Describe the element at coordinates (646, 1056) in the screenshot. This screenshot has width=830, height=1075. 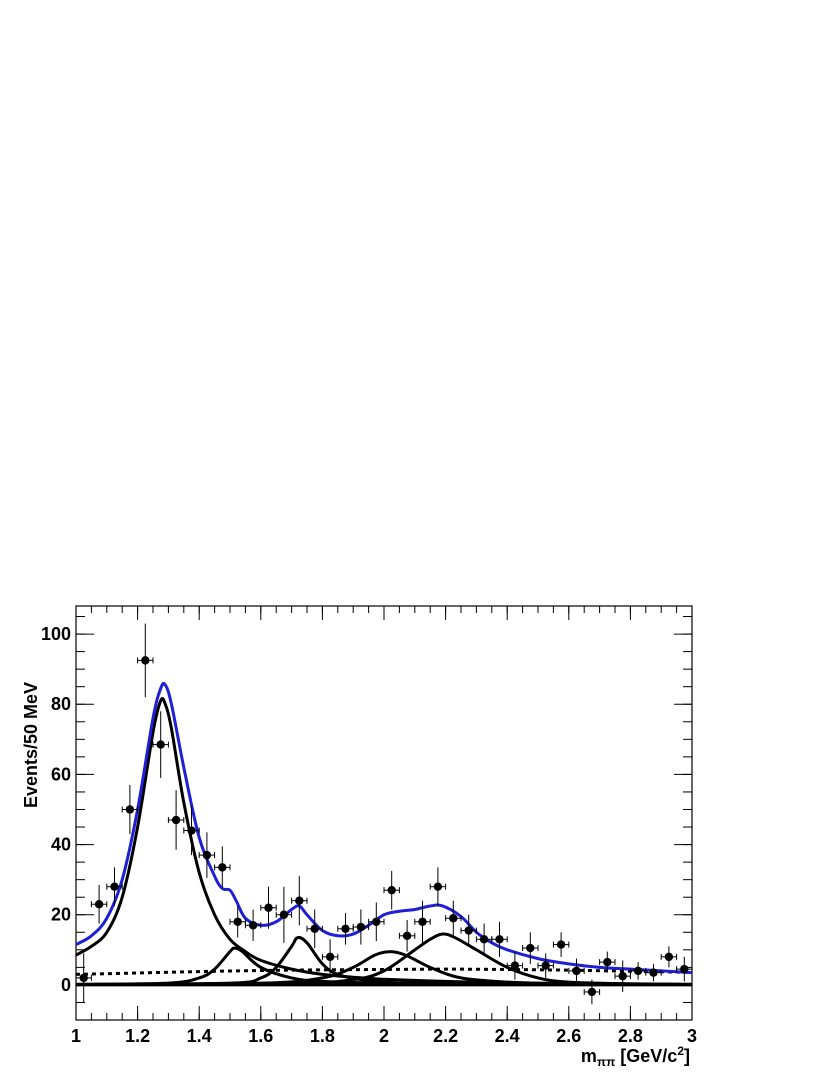
I see `x-axis-title-unit-a: [GeV/c` at that location.